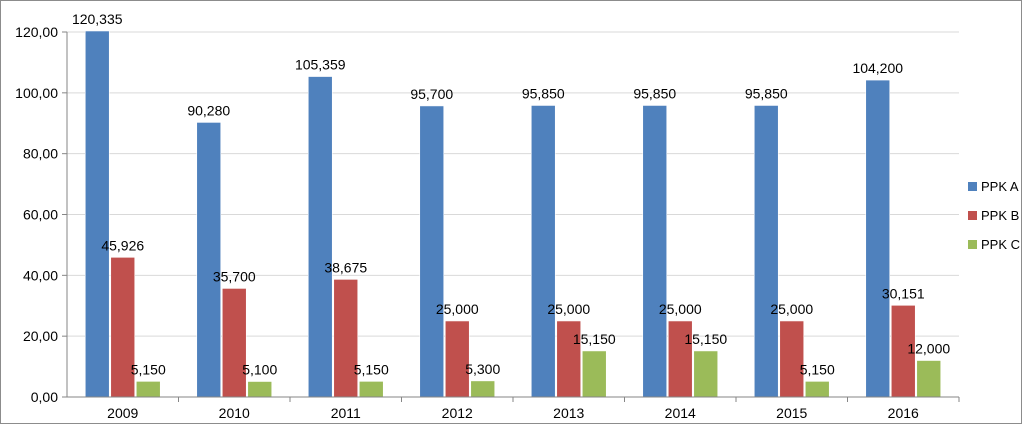  What do you see at coordinates (208, 110) in the screenshot?
I see `data-label: 90,280` at bounding box center [208, 110].